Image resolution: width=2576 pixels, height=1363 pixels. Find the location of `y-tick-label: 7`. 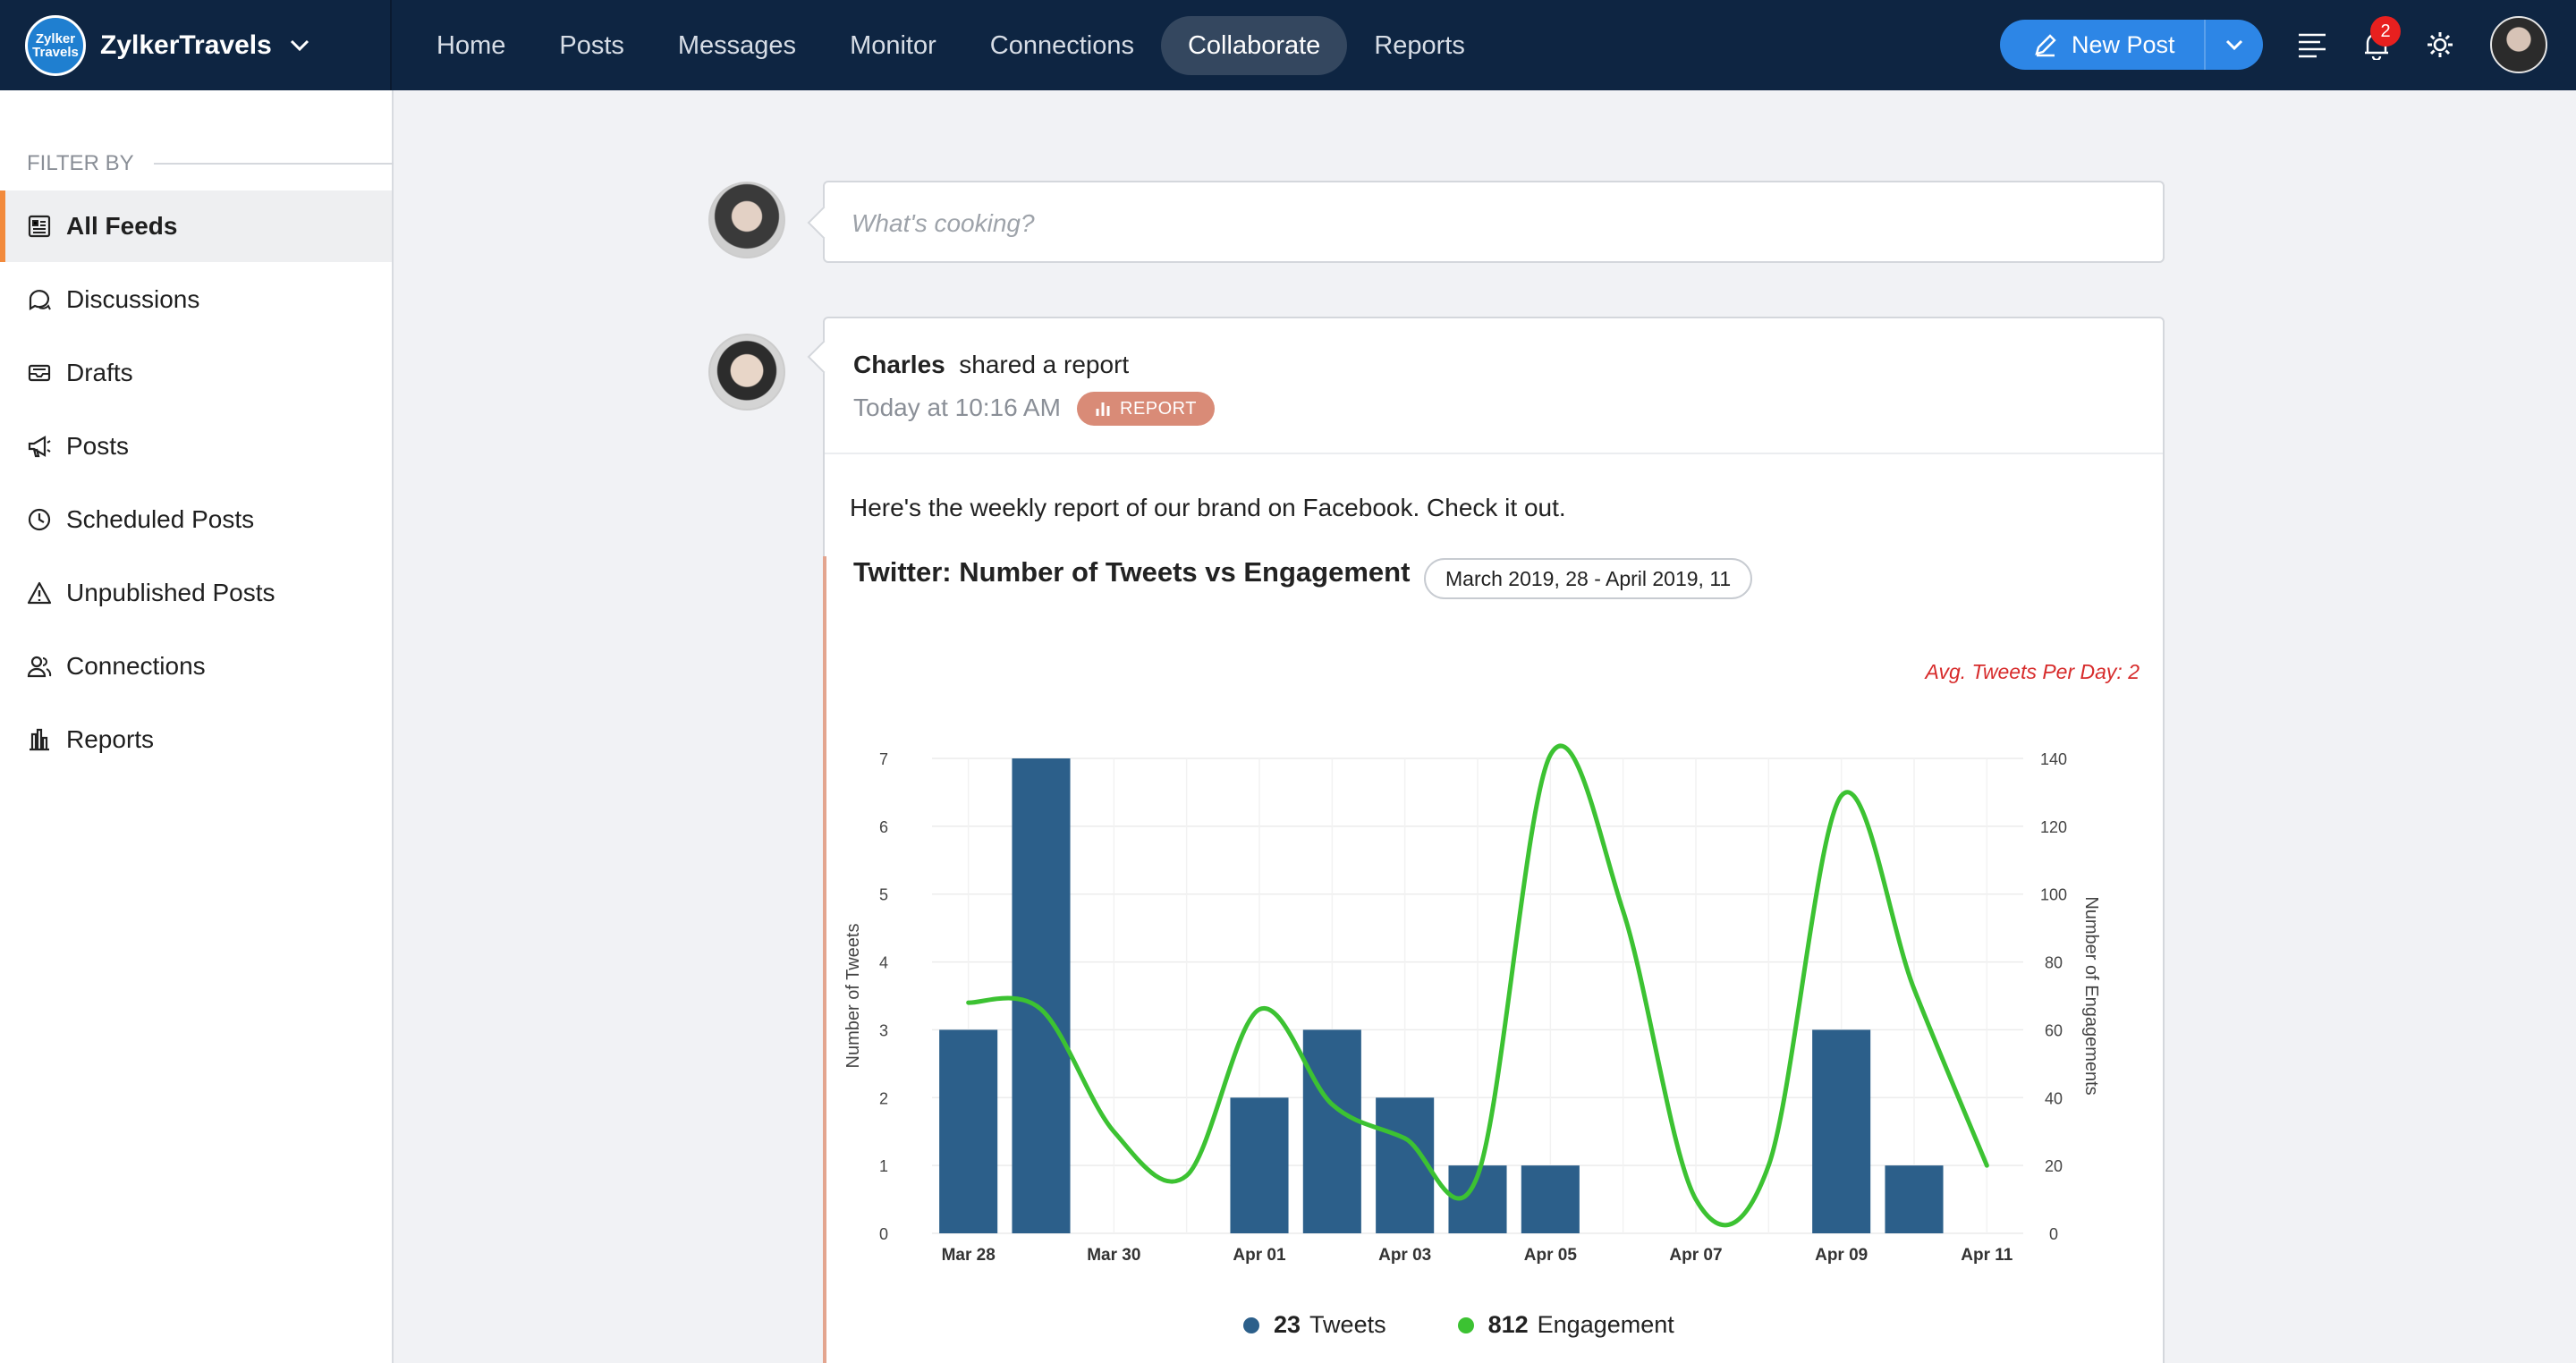

y-tick-label: 7 is located at coordinates (883, 759).